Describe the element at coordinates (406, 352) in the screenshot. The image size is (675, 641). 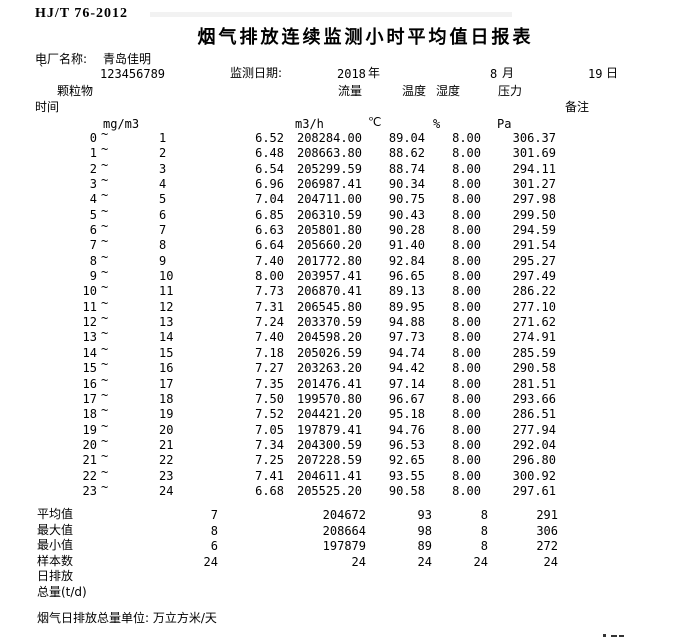
I see `temp-value: 94.74` at that location.